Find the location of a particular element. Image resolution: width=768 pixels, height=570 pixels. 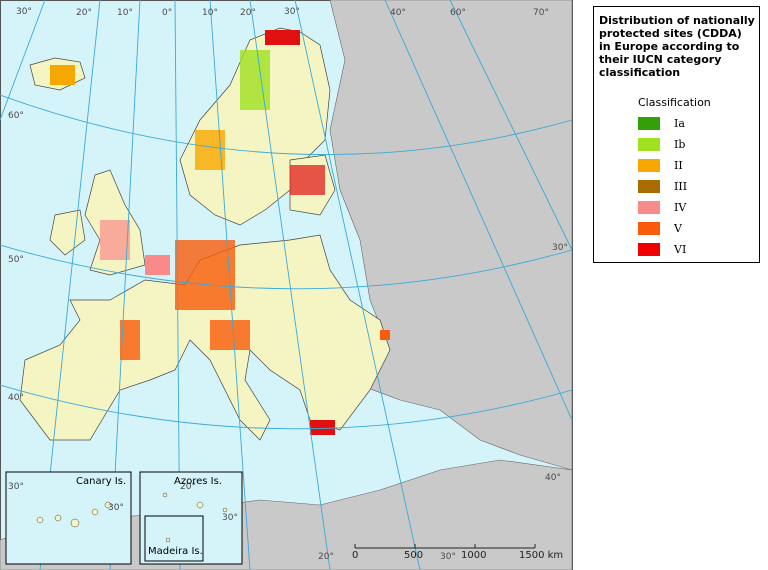

inset-islands is located at coordinates (132, 517).